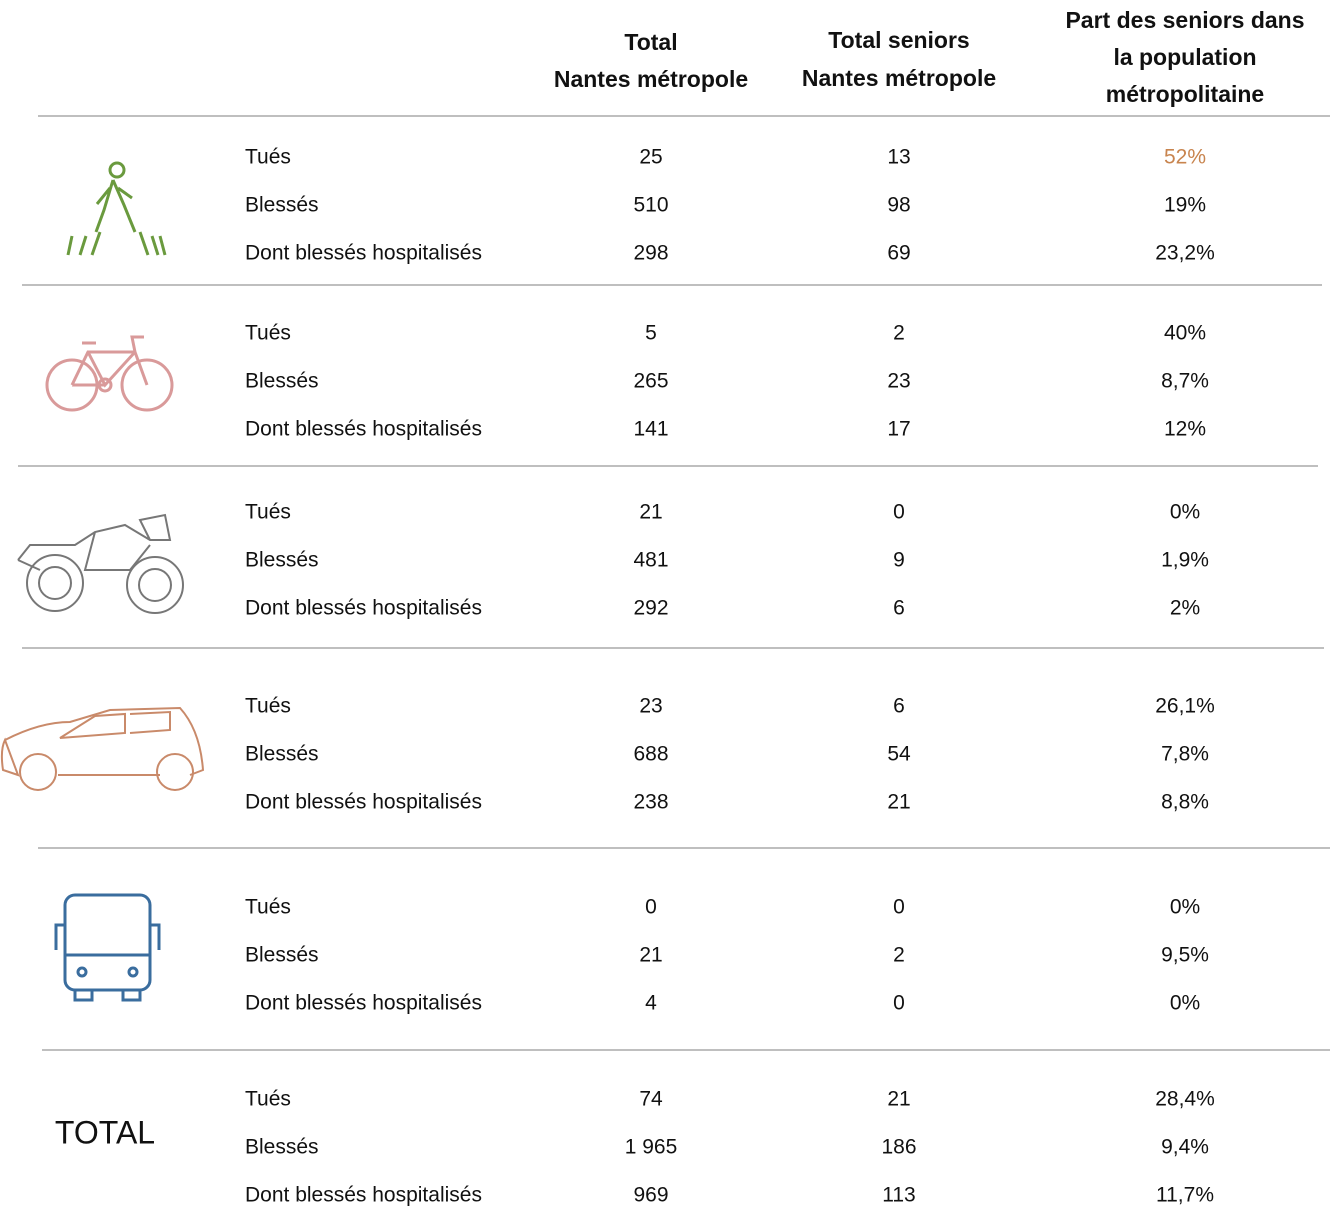  Describe the element at coordinates (899, 754) in the screenshot. I see `cell: 54` at that location.